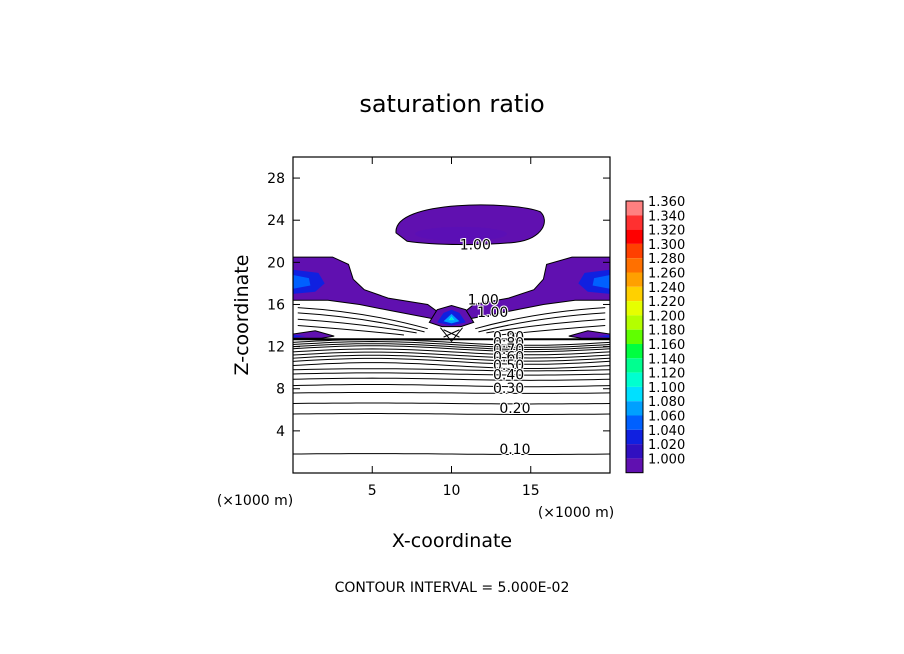 Image resolution: width=904 pixels, height=654 pixels. What do you see at coordinates (452, 588) in the screenshot?
I see `contour-interval-note: CONTOUR INTERVAL = 5.000E-02` at bounding box center [452, 588].